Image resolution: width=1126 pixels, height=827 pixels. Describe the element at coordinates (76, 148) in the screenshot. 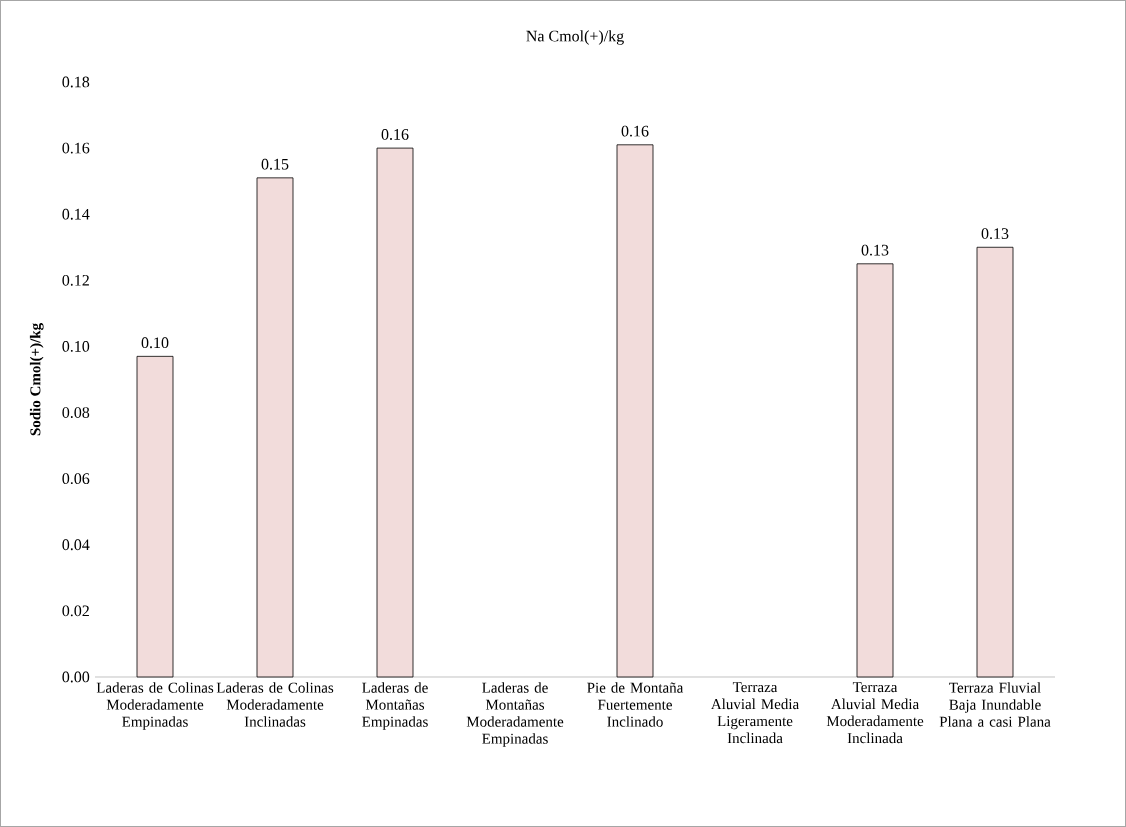

I see `y-tick-label: 0.16` at that location.